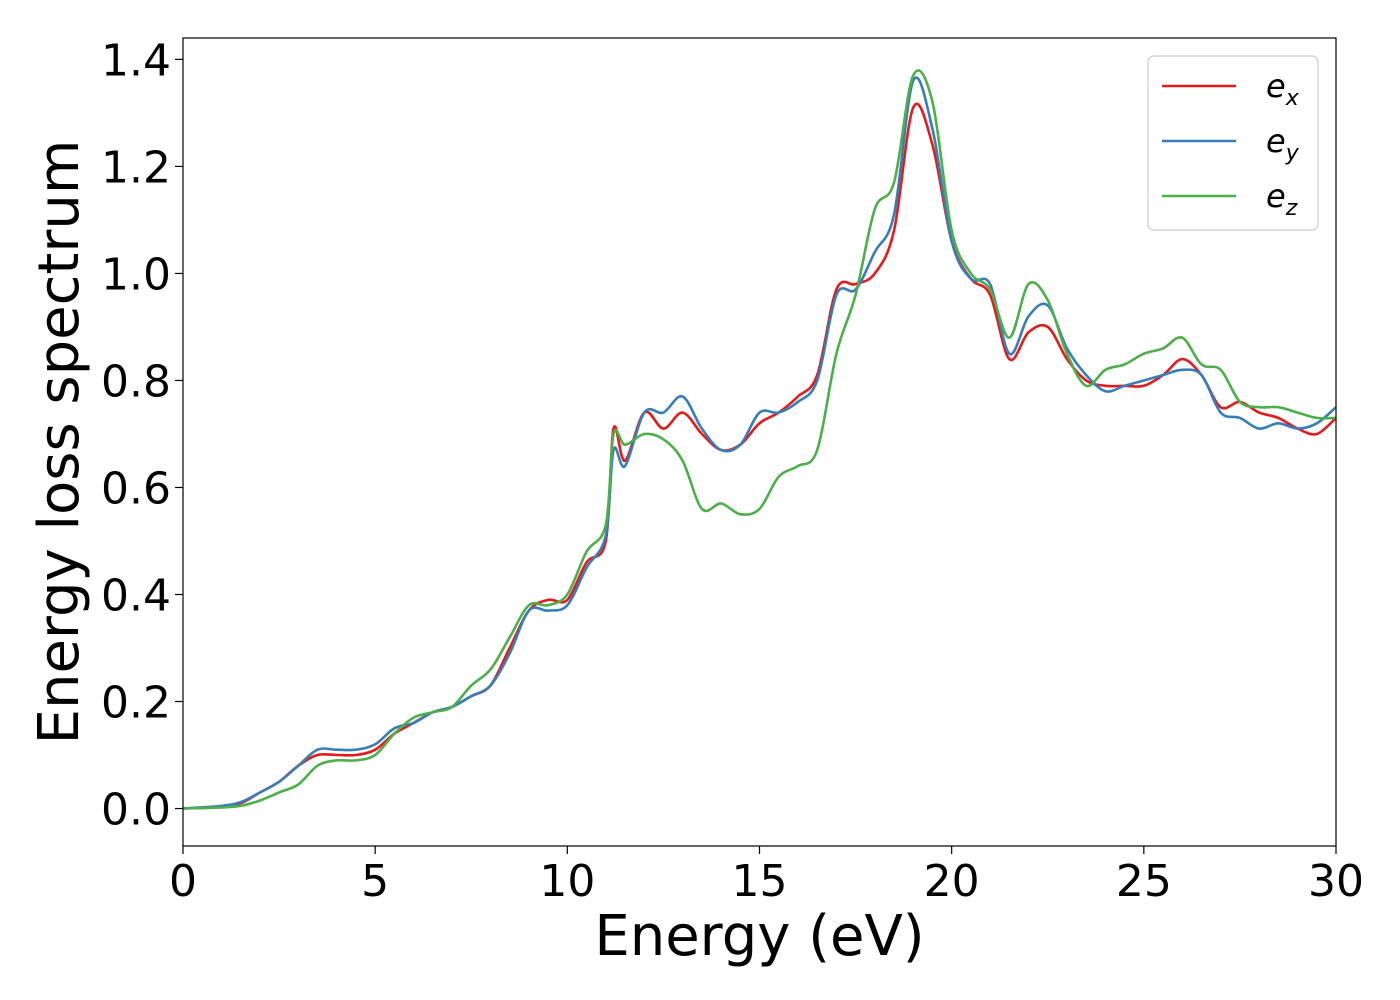 This screenshot has width=1400, height=1000. What do you see at coordinates (136, 810) in the screenshot?
I see `y-tick-label: 0.0` at bounding box center [136, 810].